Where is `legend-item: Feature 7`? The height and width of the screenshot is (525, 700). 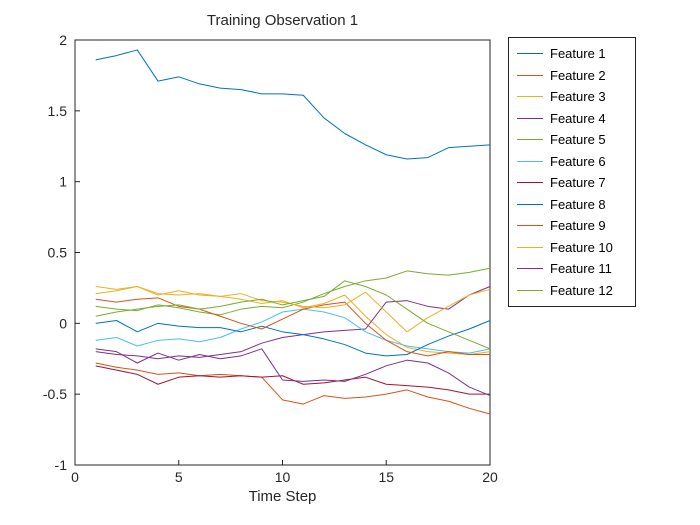
legend-item: Feature 7 is located at coordinates (576, 183).